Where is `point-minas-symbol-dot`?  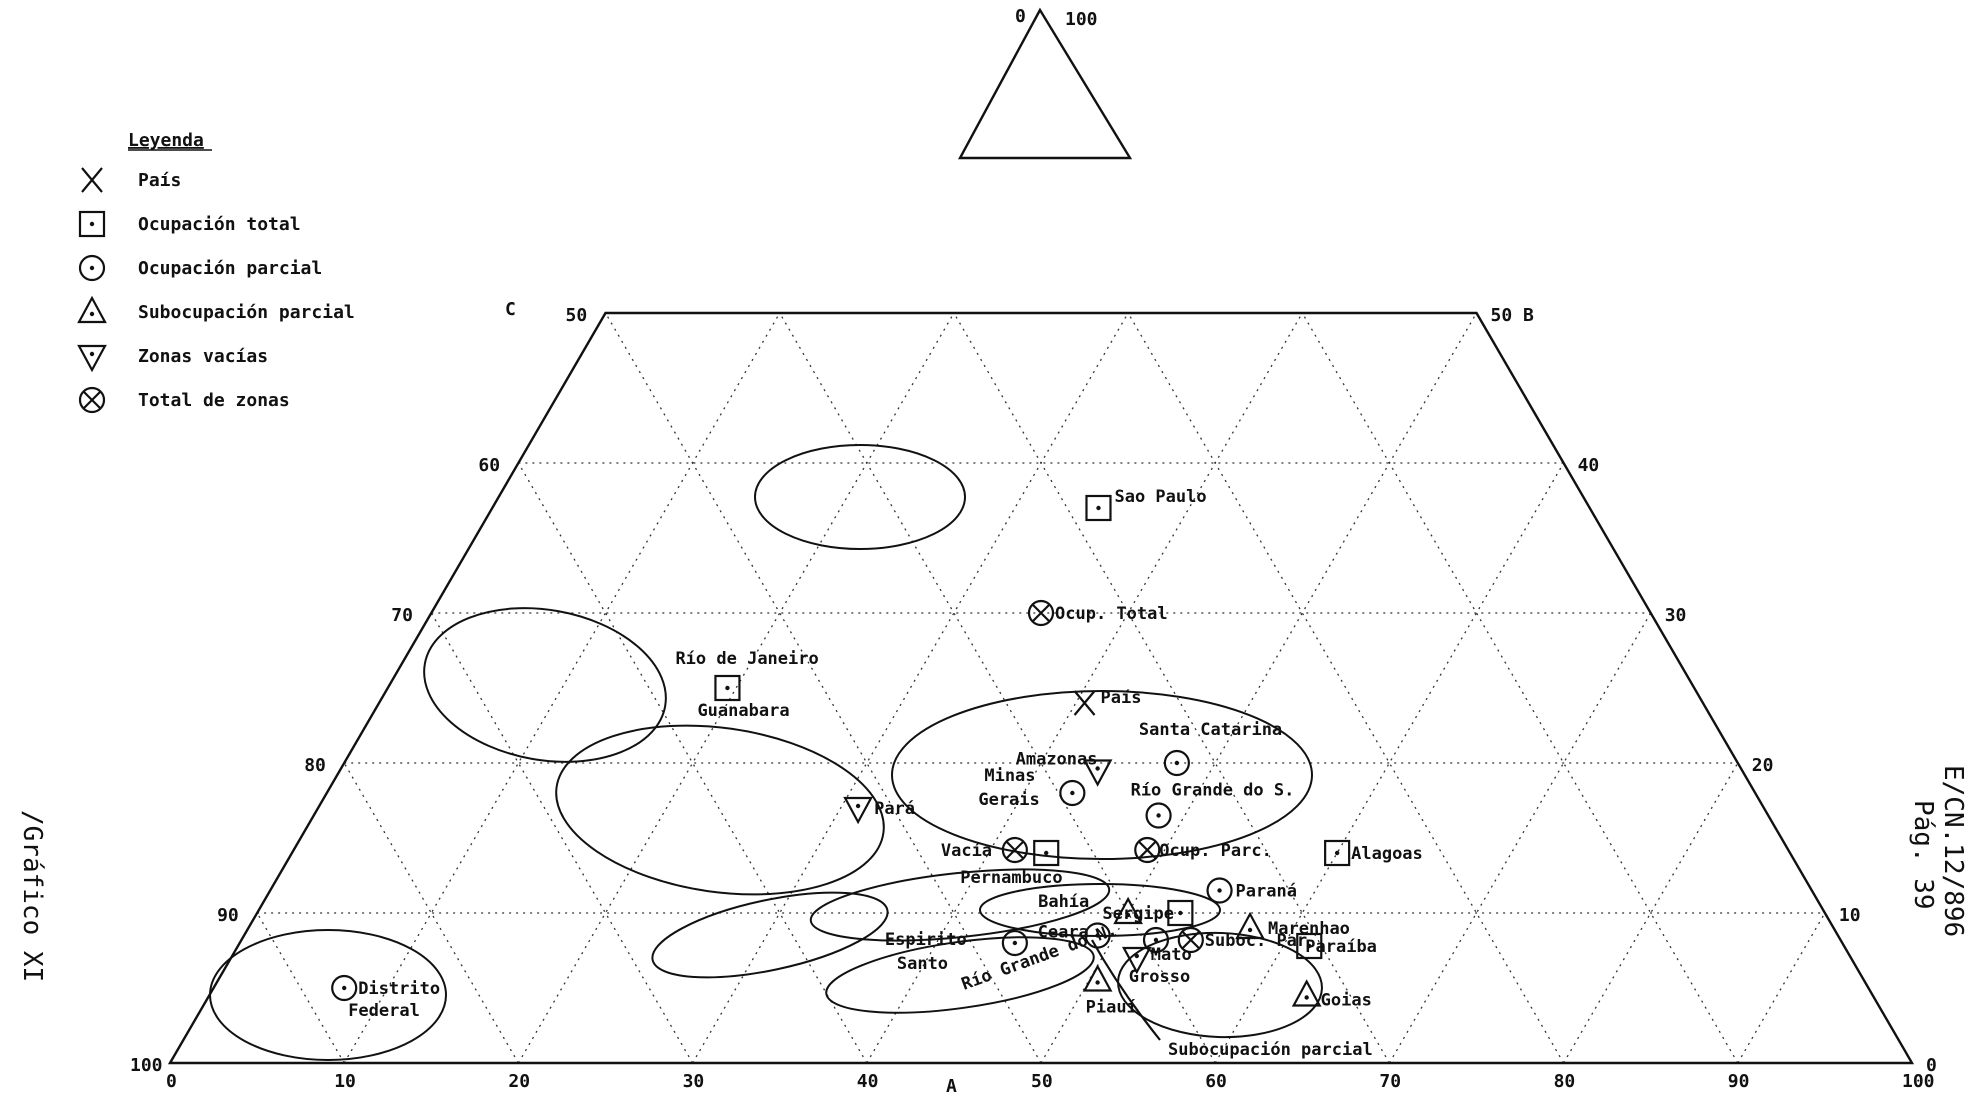
point-minas-symbol-dot is located at coordinates (1072, 793).